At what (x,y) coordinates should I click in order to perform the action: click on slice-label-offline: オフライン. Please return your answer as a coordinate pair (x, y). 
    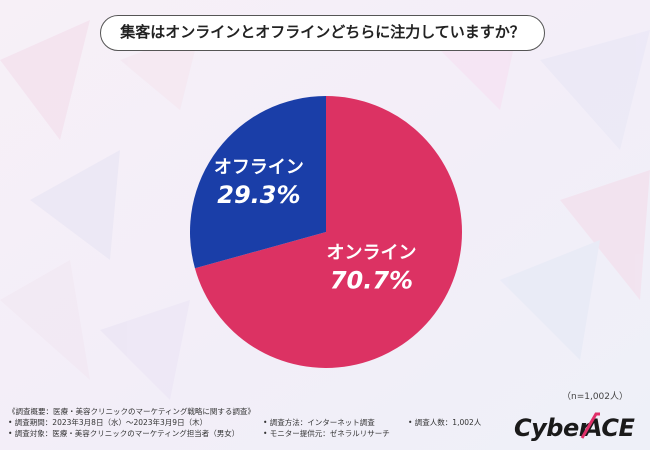
    Looking at the image, I should click on (259, 167).